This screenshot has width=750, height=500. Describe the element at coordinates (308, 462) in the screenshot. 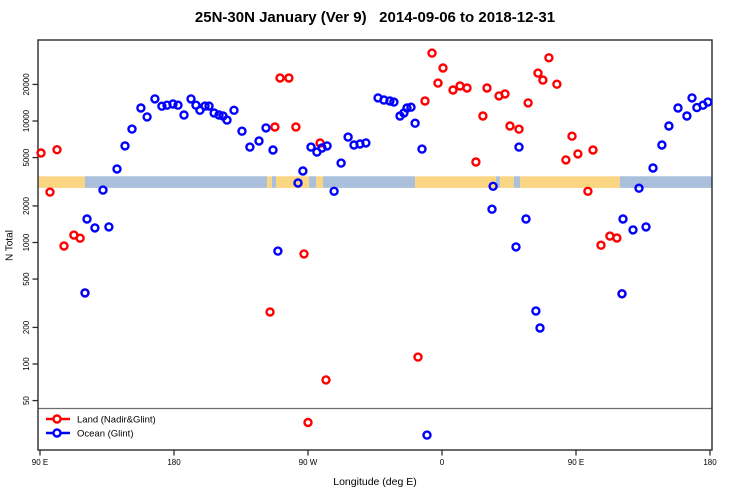

I see `x-tick-label: 90 W` at that location.